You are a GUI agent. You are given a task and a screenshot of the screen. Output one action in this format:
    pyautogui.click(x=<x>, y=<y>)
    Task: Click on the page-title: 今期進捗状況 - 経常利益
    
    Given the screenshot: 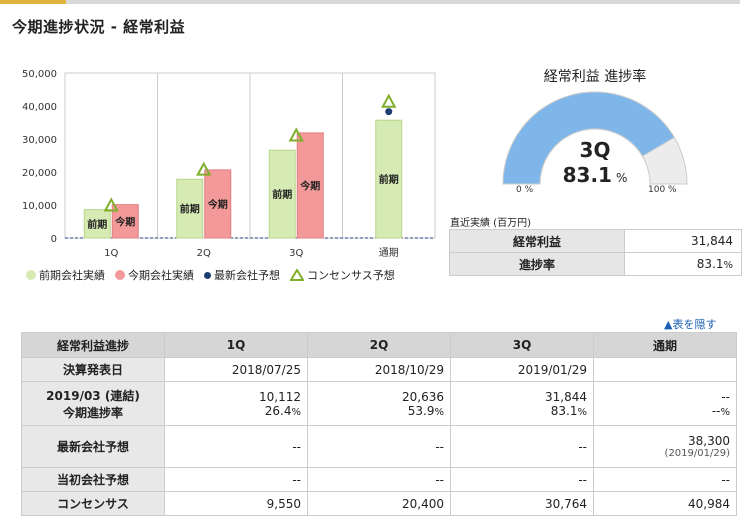 What is the action you would take?
    pyautogui.click(x=99, y=27)
    